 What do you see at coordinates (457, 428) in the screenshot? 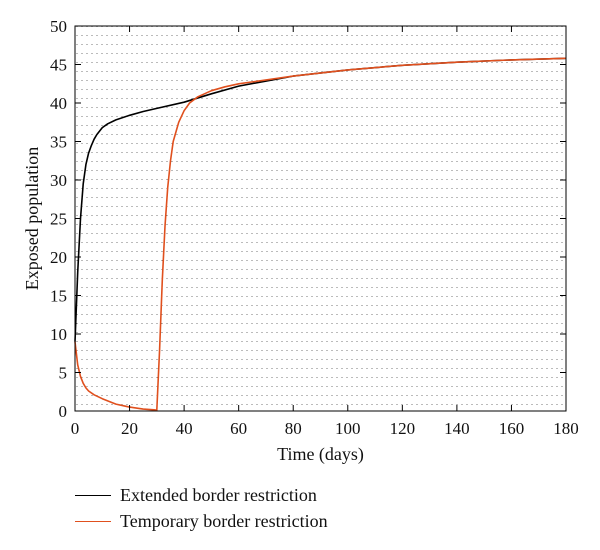
I see `x-tick-label: 140` at bounding box center [457, 428].